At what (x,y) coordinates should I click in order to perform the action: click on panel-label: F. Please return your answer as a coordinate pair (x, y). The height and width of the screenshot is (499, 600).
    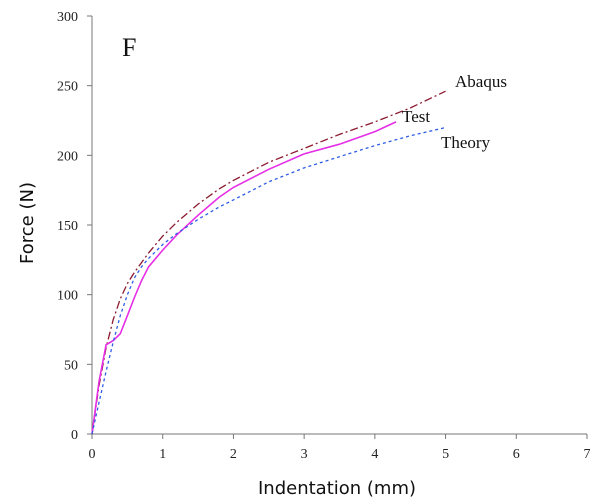
    Looking at the image, I should click on (129, 47).